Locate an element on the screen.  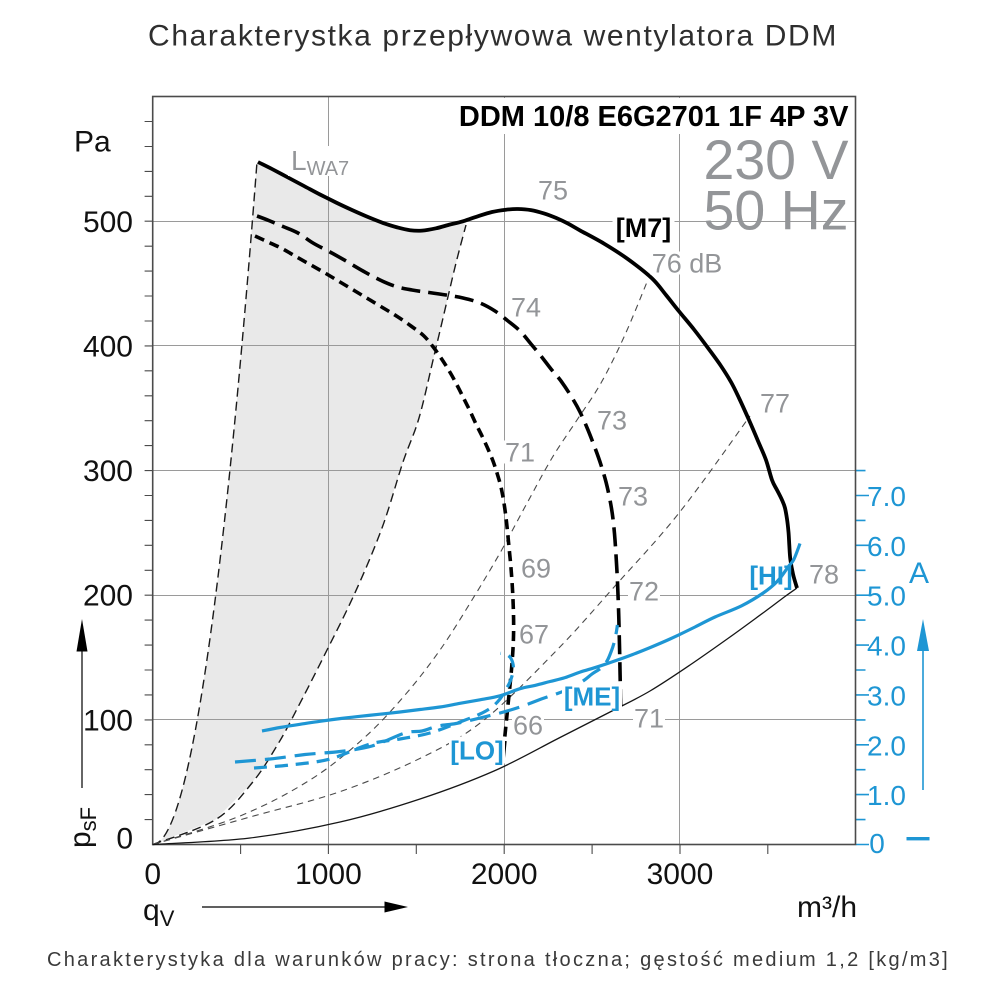
svg-text: 74 is located at coordinates (526, 308).